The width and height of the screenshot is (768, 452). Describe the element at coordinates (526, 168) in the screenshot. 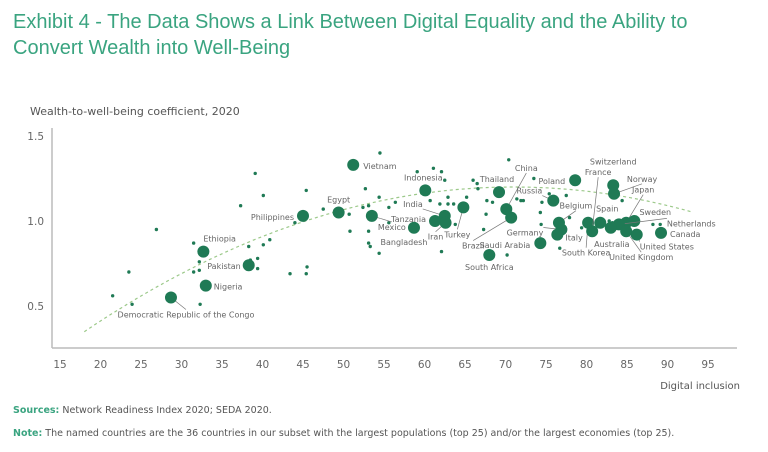

I see `country-label-china: China` at that location.